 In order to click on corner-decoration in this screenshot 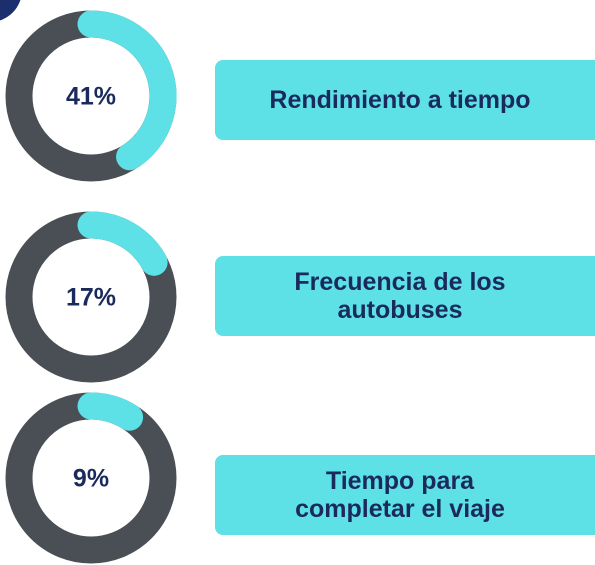, I will do `click(10, 10)`.